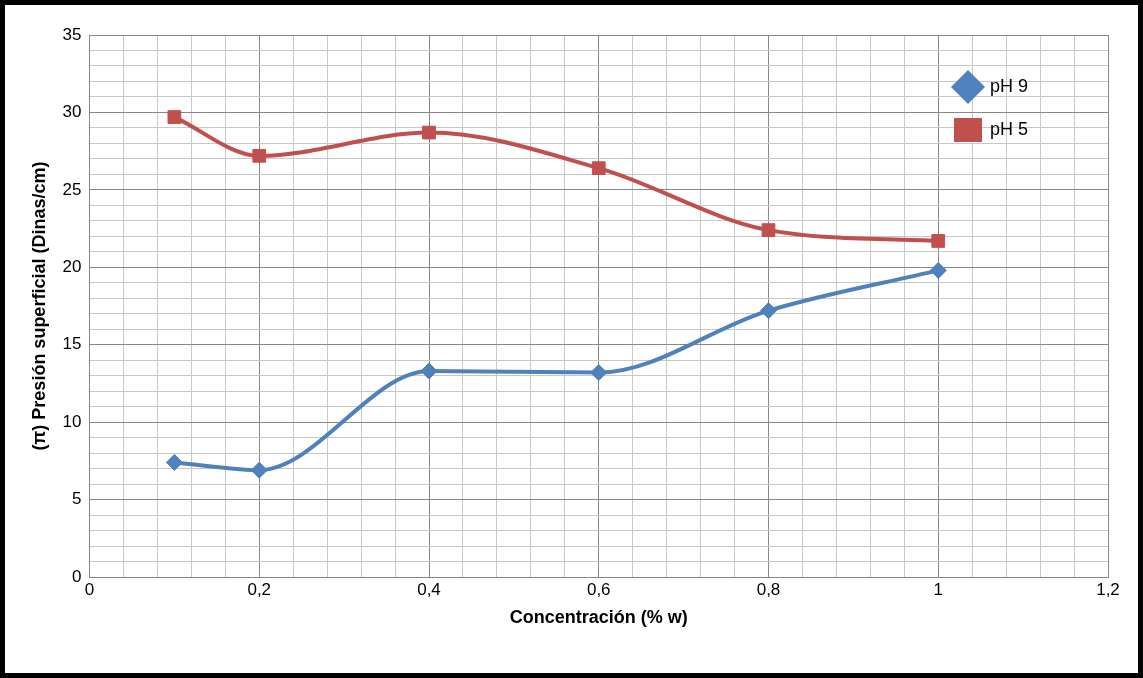 Image resolution: width=1143 pixels, height=678 pixels. I want to click on y-tick-label: 15, so click(72, 344).